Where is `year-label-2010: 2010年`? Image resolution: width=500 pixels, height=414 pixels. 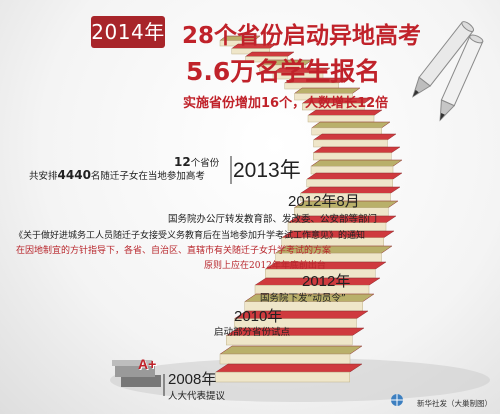
year-label-2010: 2010年 is located at coordinates (258, 316).